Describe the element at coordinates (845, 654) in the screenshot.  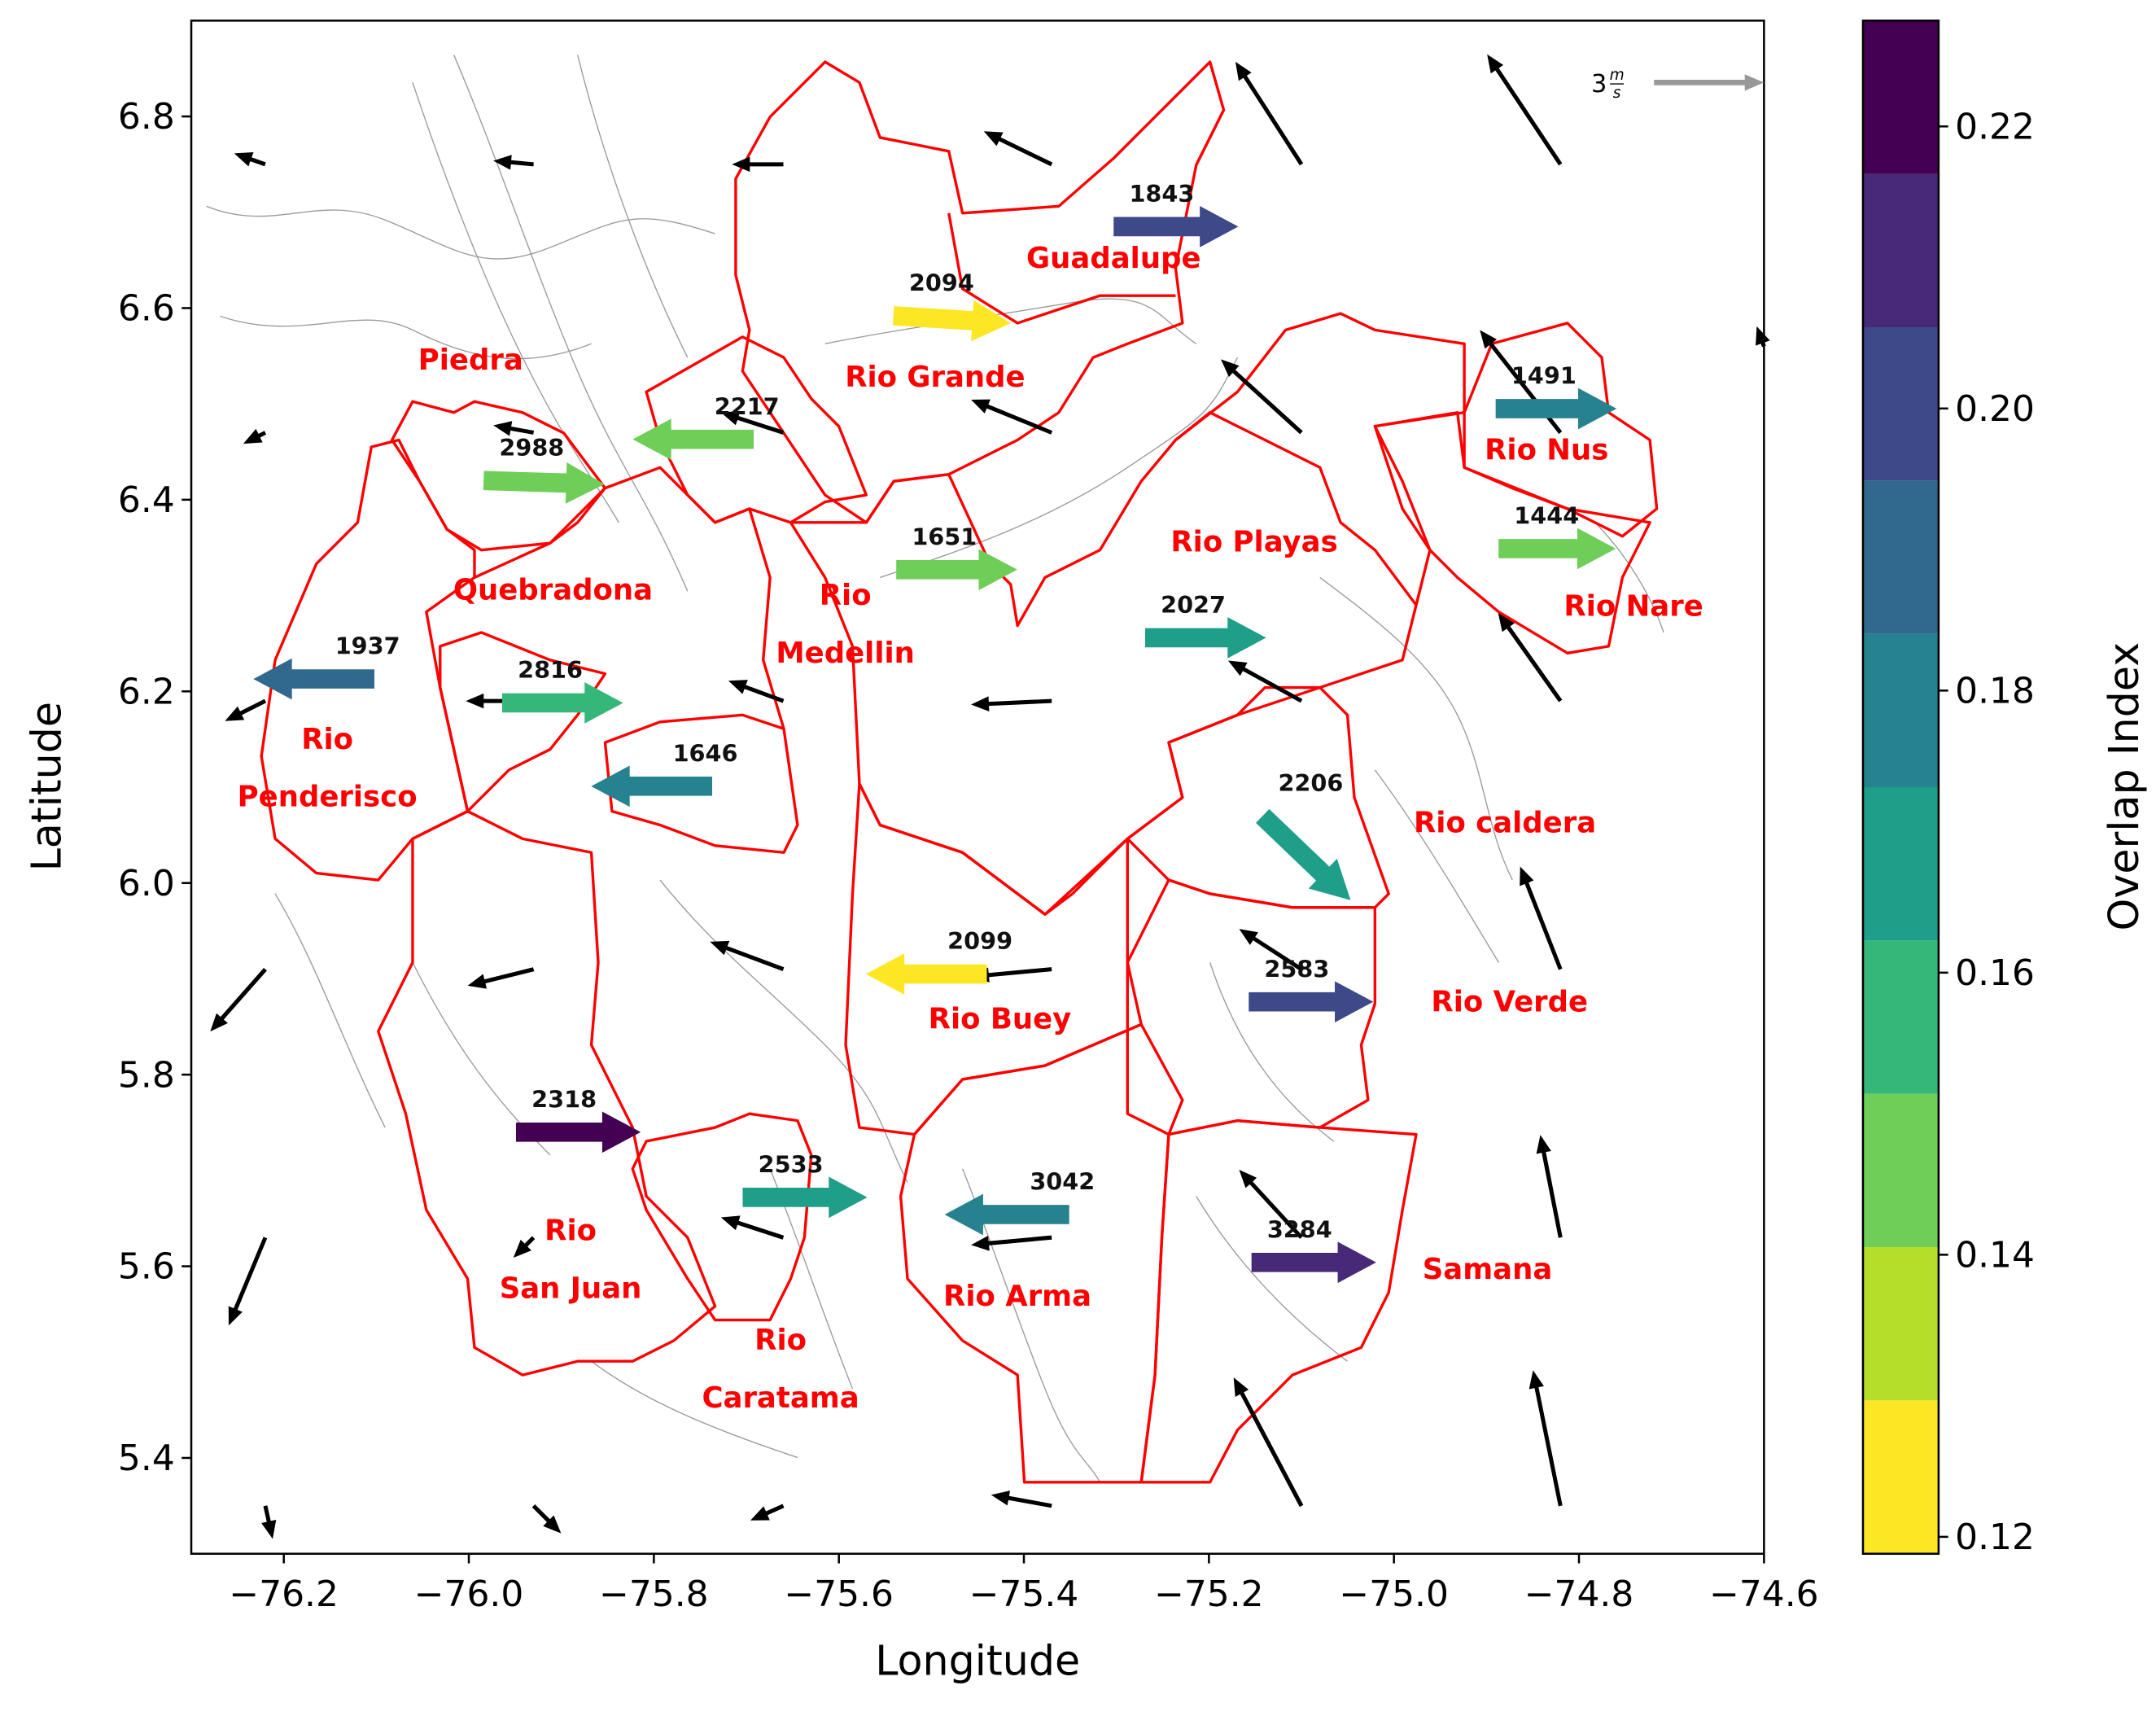
I see `basin-label: Medellin` at that location.